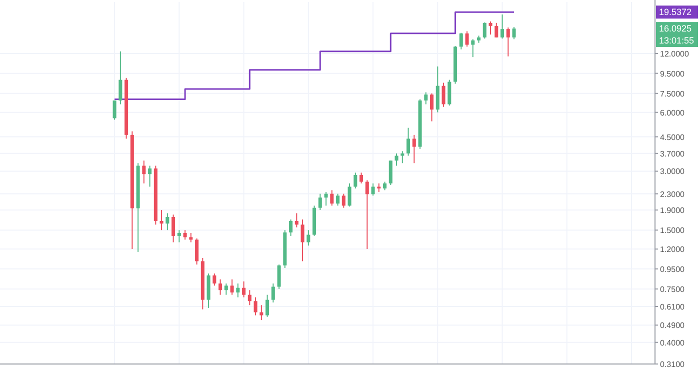 The width and height of the screenshot is (700, 377). Describe the element at coordinates (673, 289) in the screenshot. I see `y-tick-label: 0.7500` at that location.